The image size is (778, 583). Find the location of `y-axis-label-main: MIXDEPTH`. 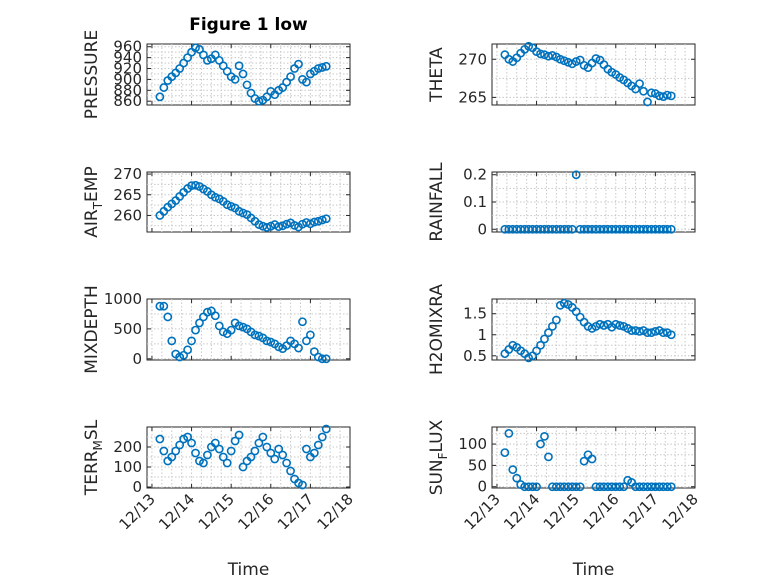

y-axis-label-main: MIXDEPTH is located at coordinates (92, 329).